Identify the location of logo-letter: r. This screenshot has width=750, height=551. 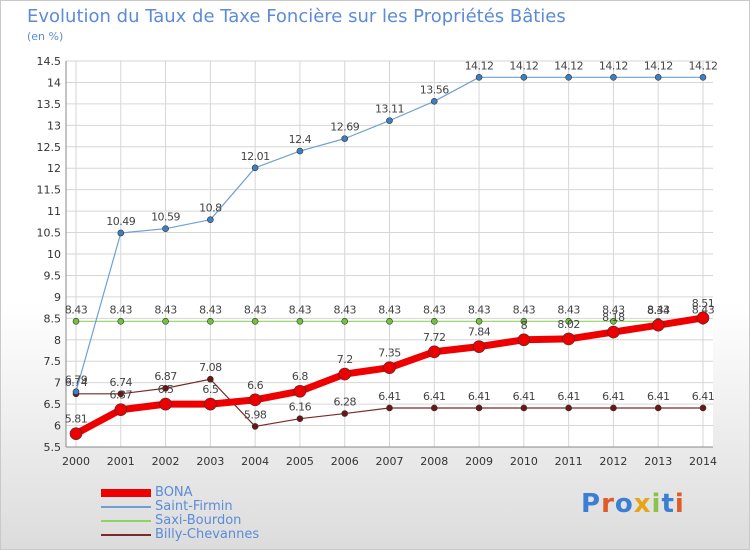
(608, 504).